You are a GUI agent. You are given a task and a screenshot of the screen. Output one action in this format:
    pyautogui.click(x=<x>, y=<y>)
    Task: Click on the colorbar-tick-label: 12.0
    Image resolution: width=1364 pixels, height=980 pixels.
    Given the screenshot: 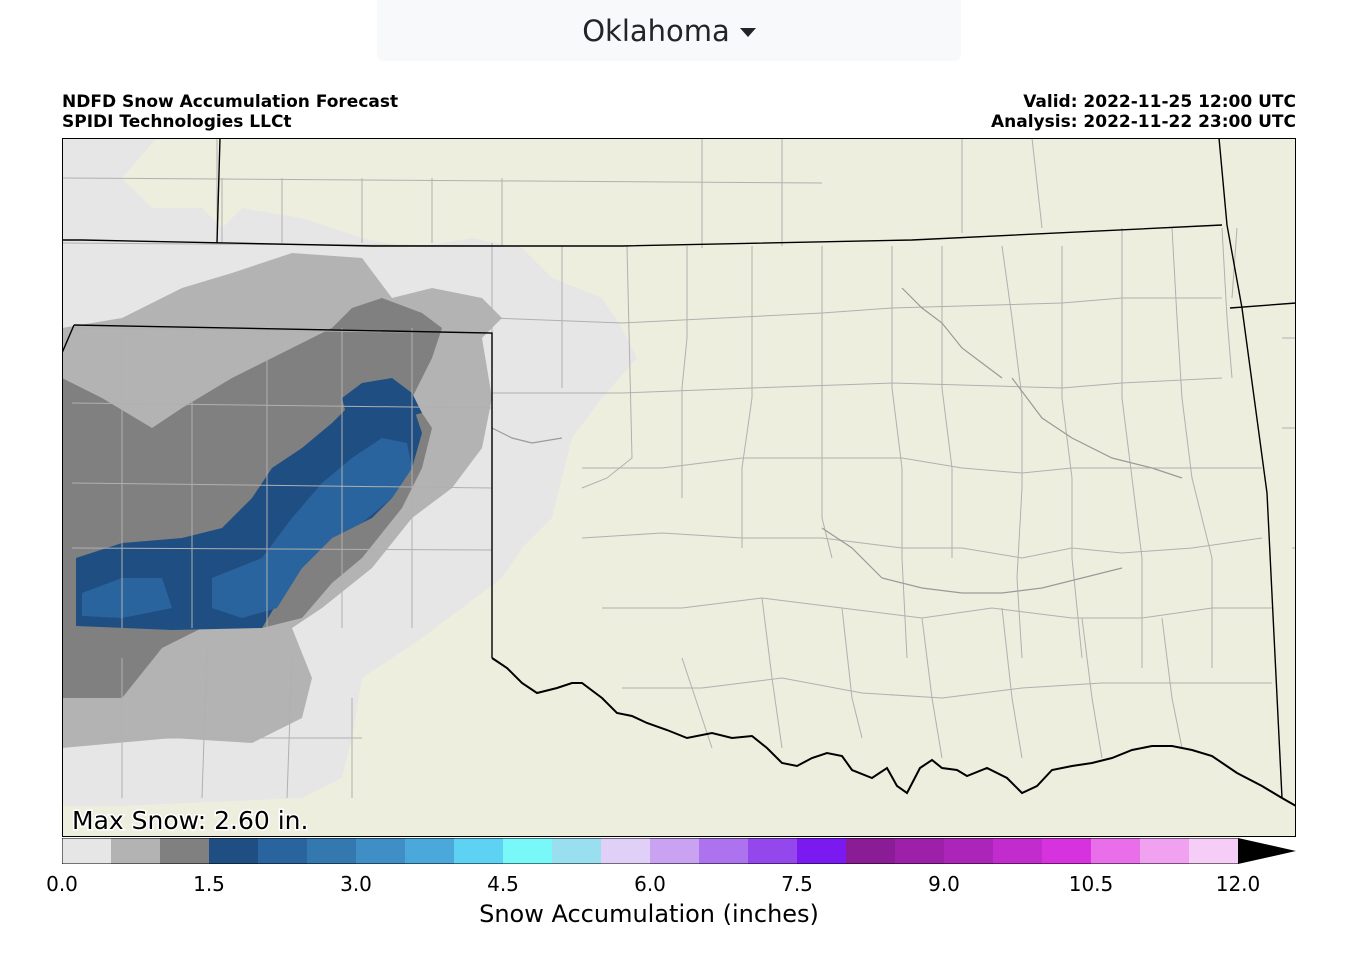 What is the action you would take?
    pyautogui.click(x=1238, y=884)
    